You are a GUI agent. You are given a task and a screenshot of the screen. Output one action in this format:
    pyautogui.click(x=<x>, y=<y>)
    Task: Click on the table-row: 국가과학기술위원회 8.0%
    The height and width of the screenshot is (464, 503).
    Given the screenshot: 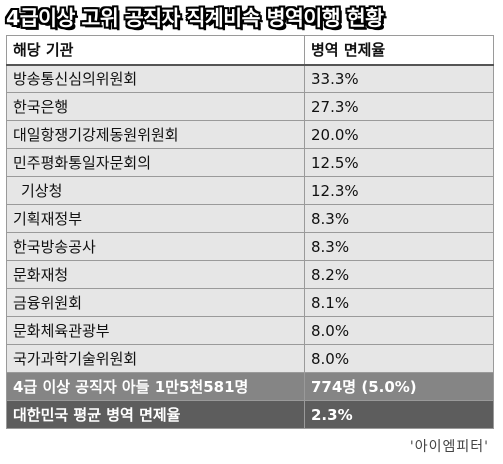 What is the action you would take?
    pyautogui.click(x=250, y=358)
    